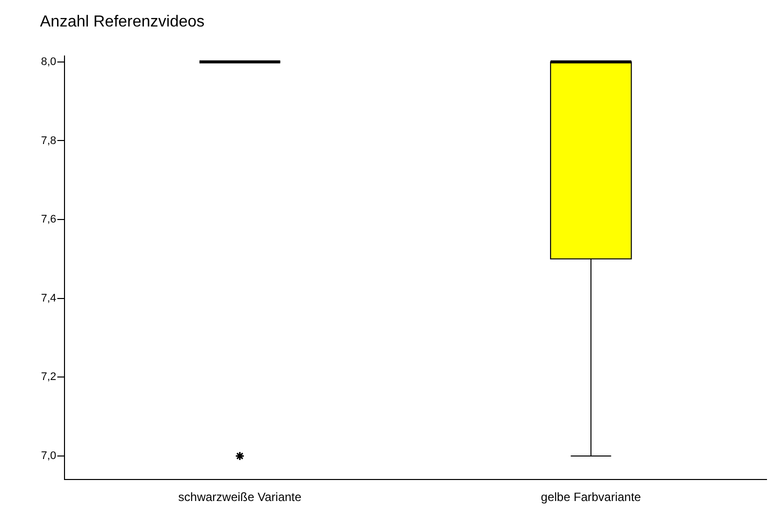  I want to click on y-tick-label: 7,4, so click(48, 298).